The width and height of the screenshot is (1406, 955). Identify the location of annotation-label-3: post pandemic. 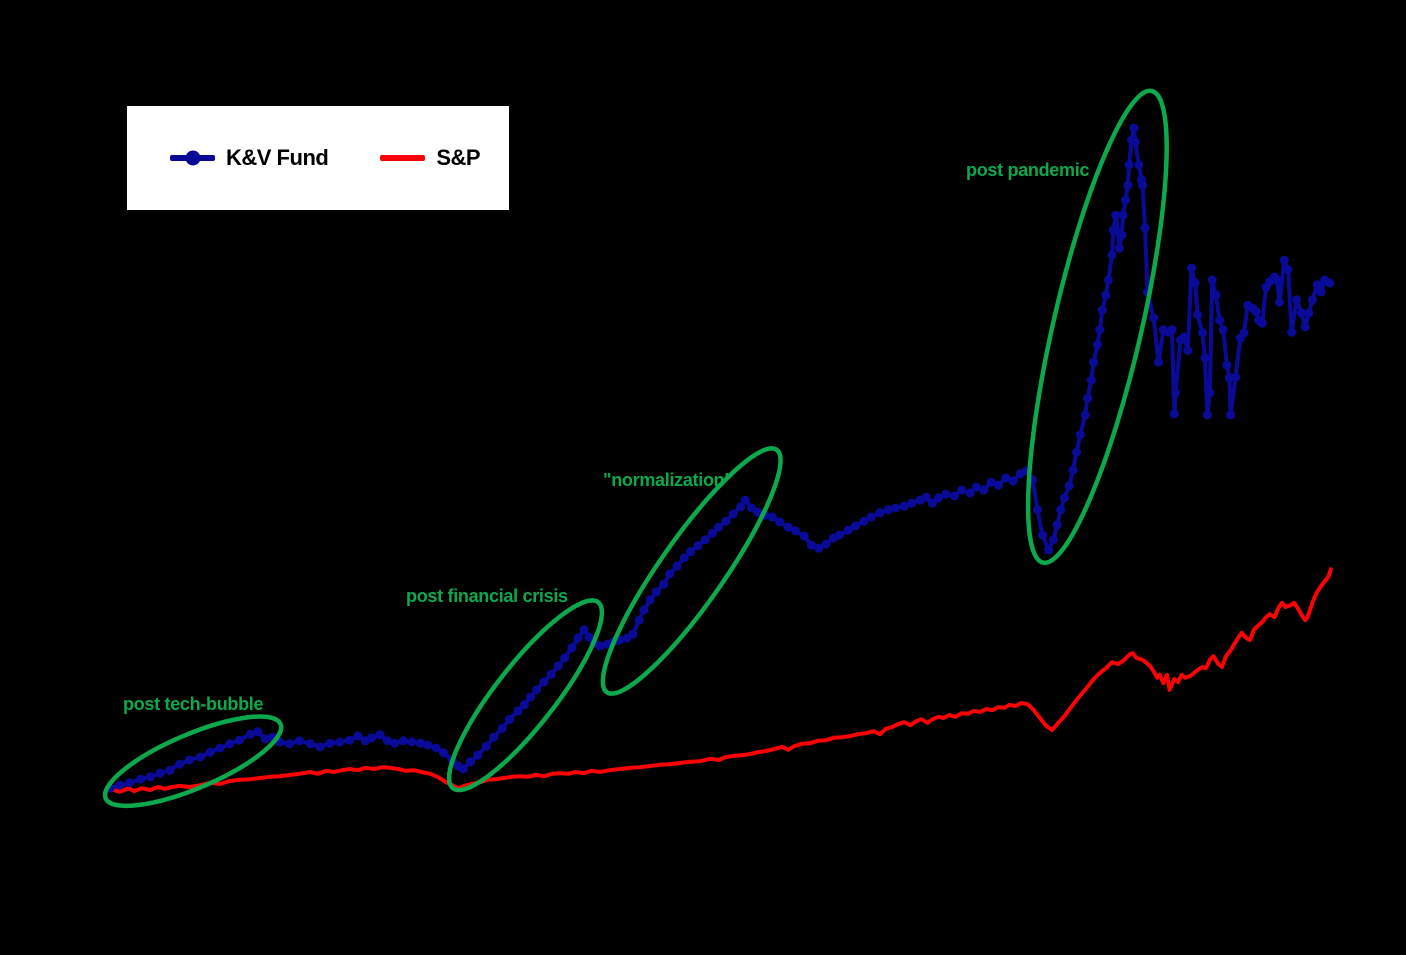
(1027, 170).